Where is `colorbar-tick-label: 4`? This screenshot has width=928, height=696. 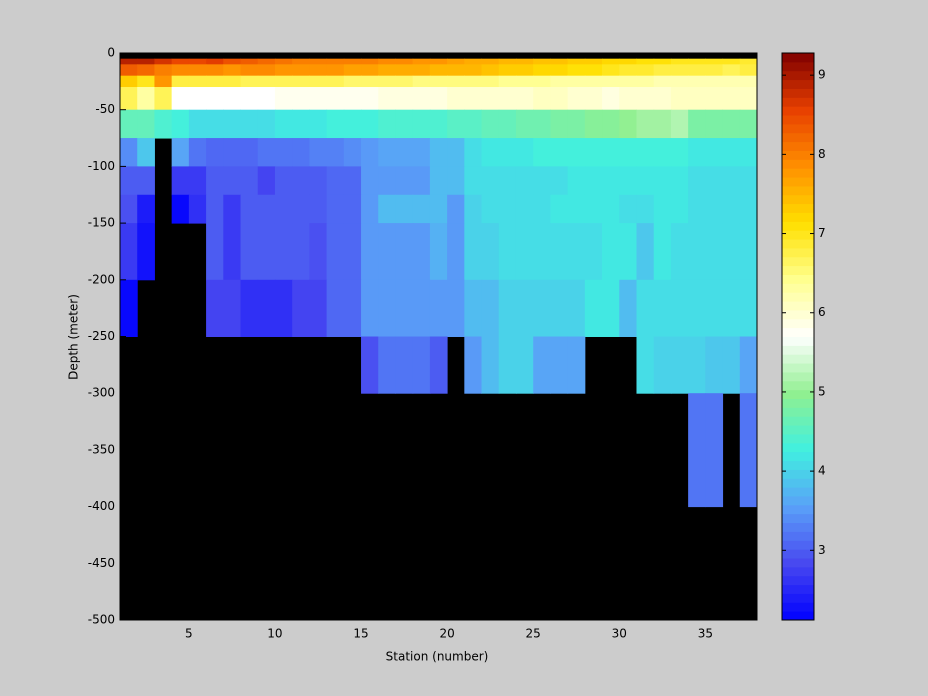
colorbar-tick-label: 4 is located at coordinates (822, 471).